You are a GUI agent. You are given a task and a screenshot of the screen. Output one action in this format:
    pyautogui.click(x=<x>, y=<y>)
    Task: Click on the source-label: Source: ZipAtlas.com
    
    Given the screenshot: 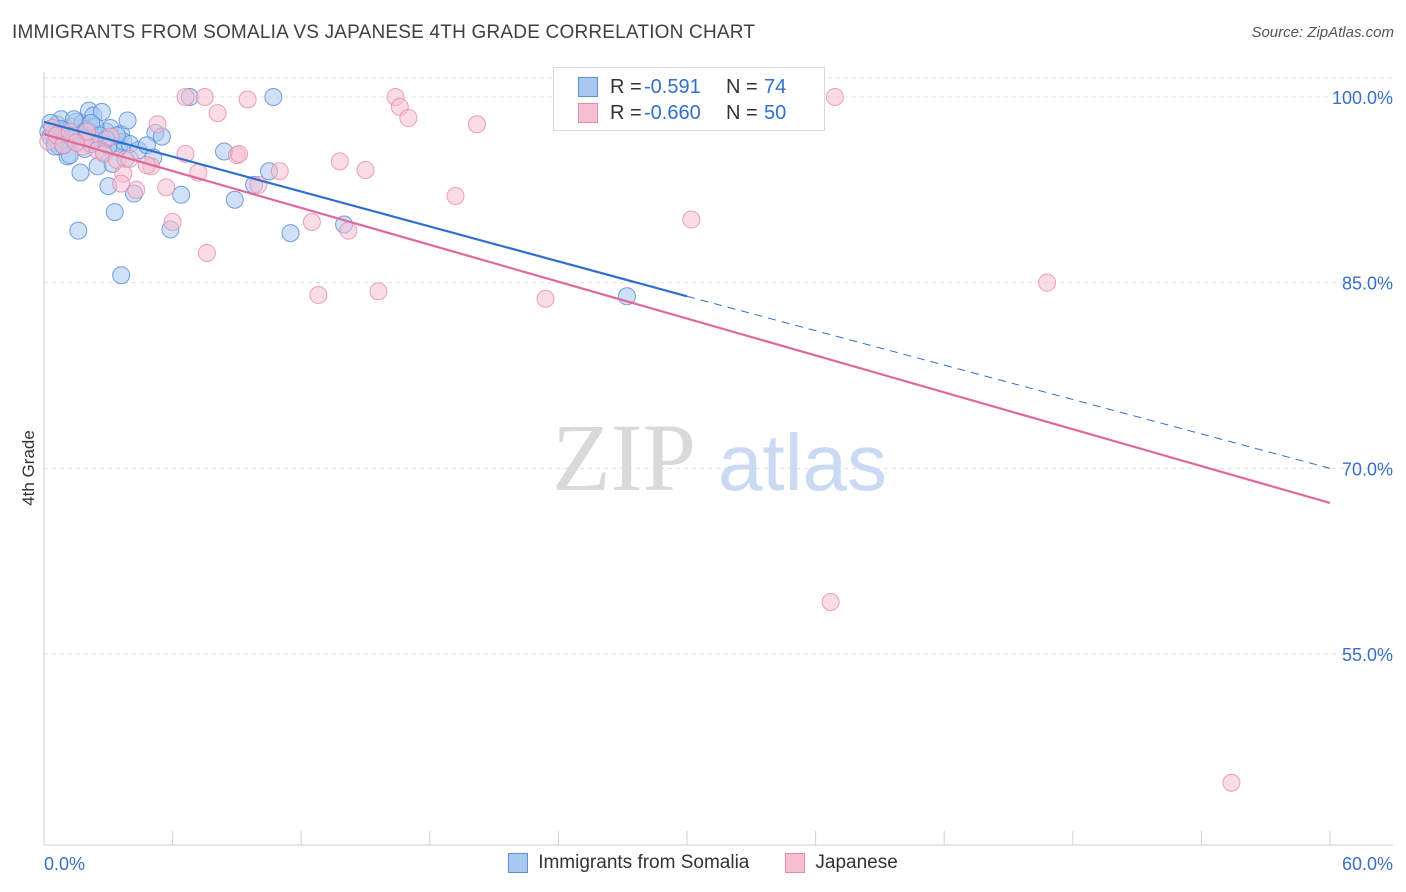 What is the action you would take?
    pyautogui.click(x=1322, y=32)
    